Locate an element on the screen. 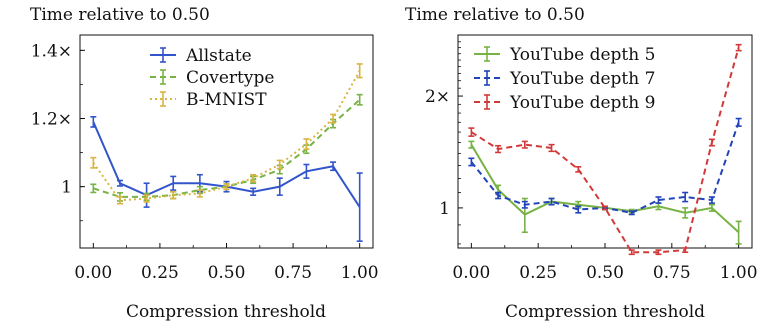 This screenshot has height=327, width=760. legend-item-covertype: Covertype is located at coordinates (212, 78).